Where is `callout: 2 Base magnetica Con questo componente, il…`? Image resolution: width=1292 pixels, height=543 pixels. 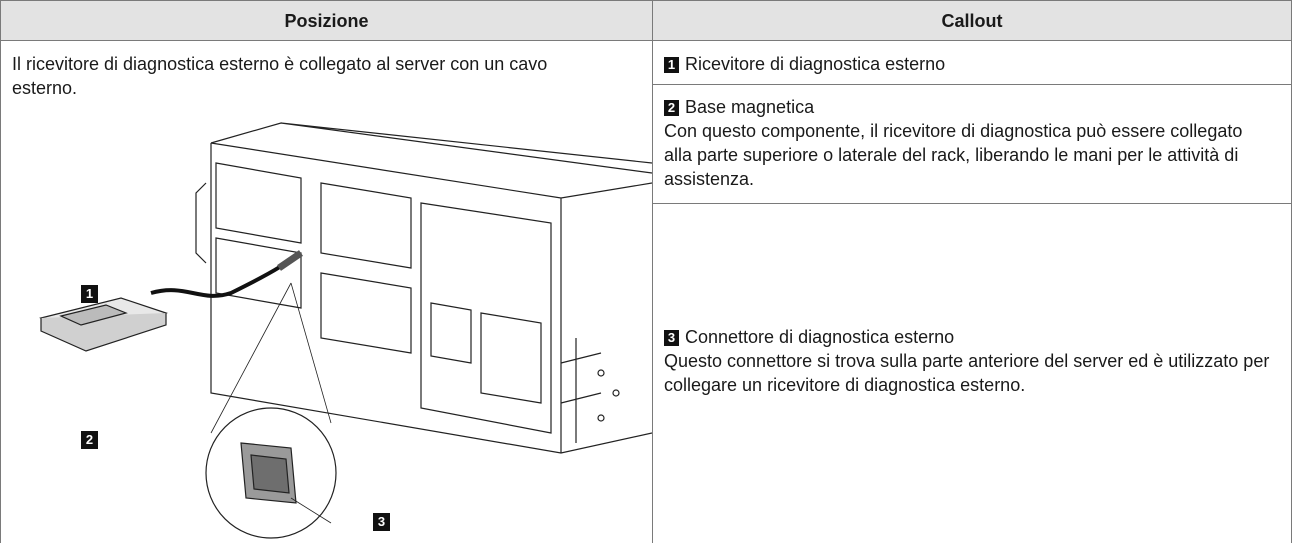 callout: 2 Base magnetica Con questo componente, il… is located at coordinates (969, 143).